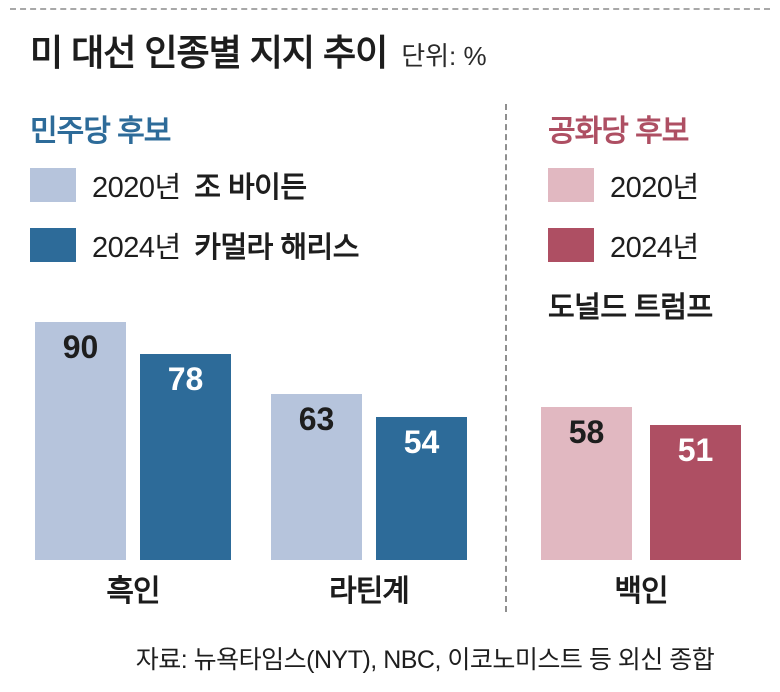 This screenshot has height=692, width=780. Describe the element at coordinates (695, 492) in the screenshot. I see `bar-white-2024: 51` at that location.